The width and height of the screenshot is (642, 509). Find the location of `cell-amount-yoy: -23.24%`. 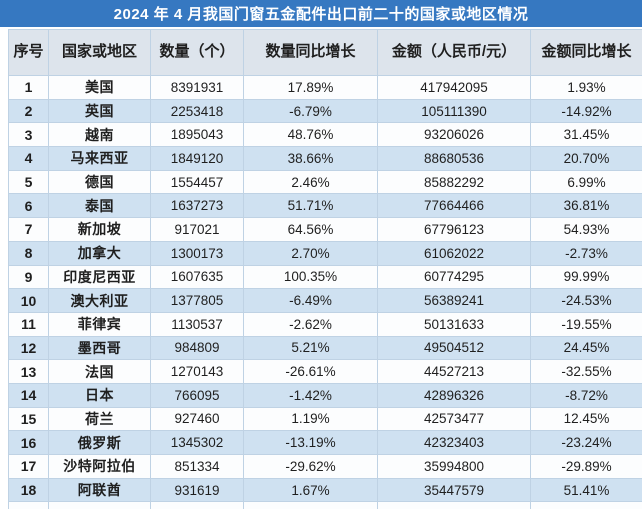

cell-amount-yoy: -23.24% is located at coordinates (586, 442).